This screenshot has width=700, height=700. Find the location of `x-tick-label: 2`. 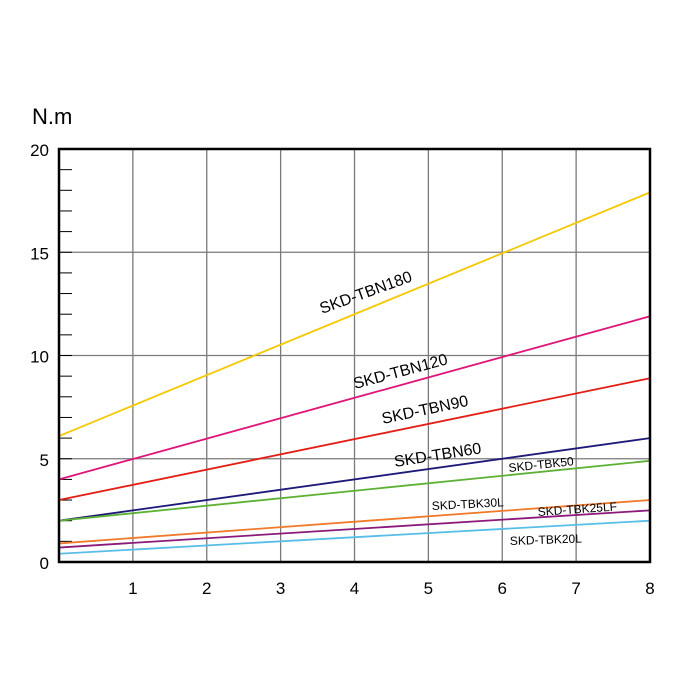

x-tick-label: 2 is located at coordinates (206, 588).